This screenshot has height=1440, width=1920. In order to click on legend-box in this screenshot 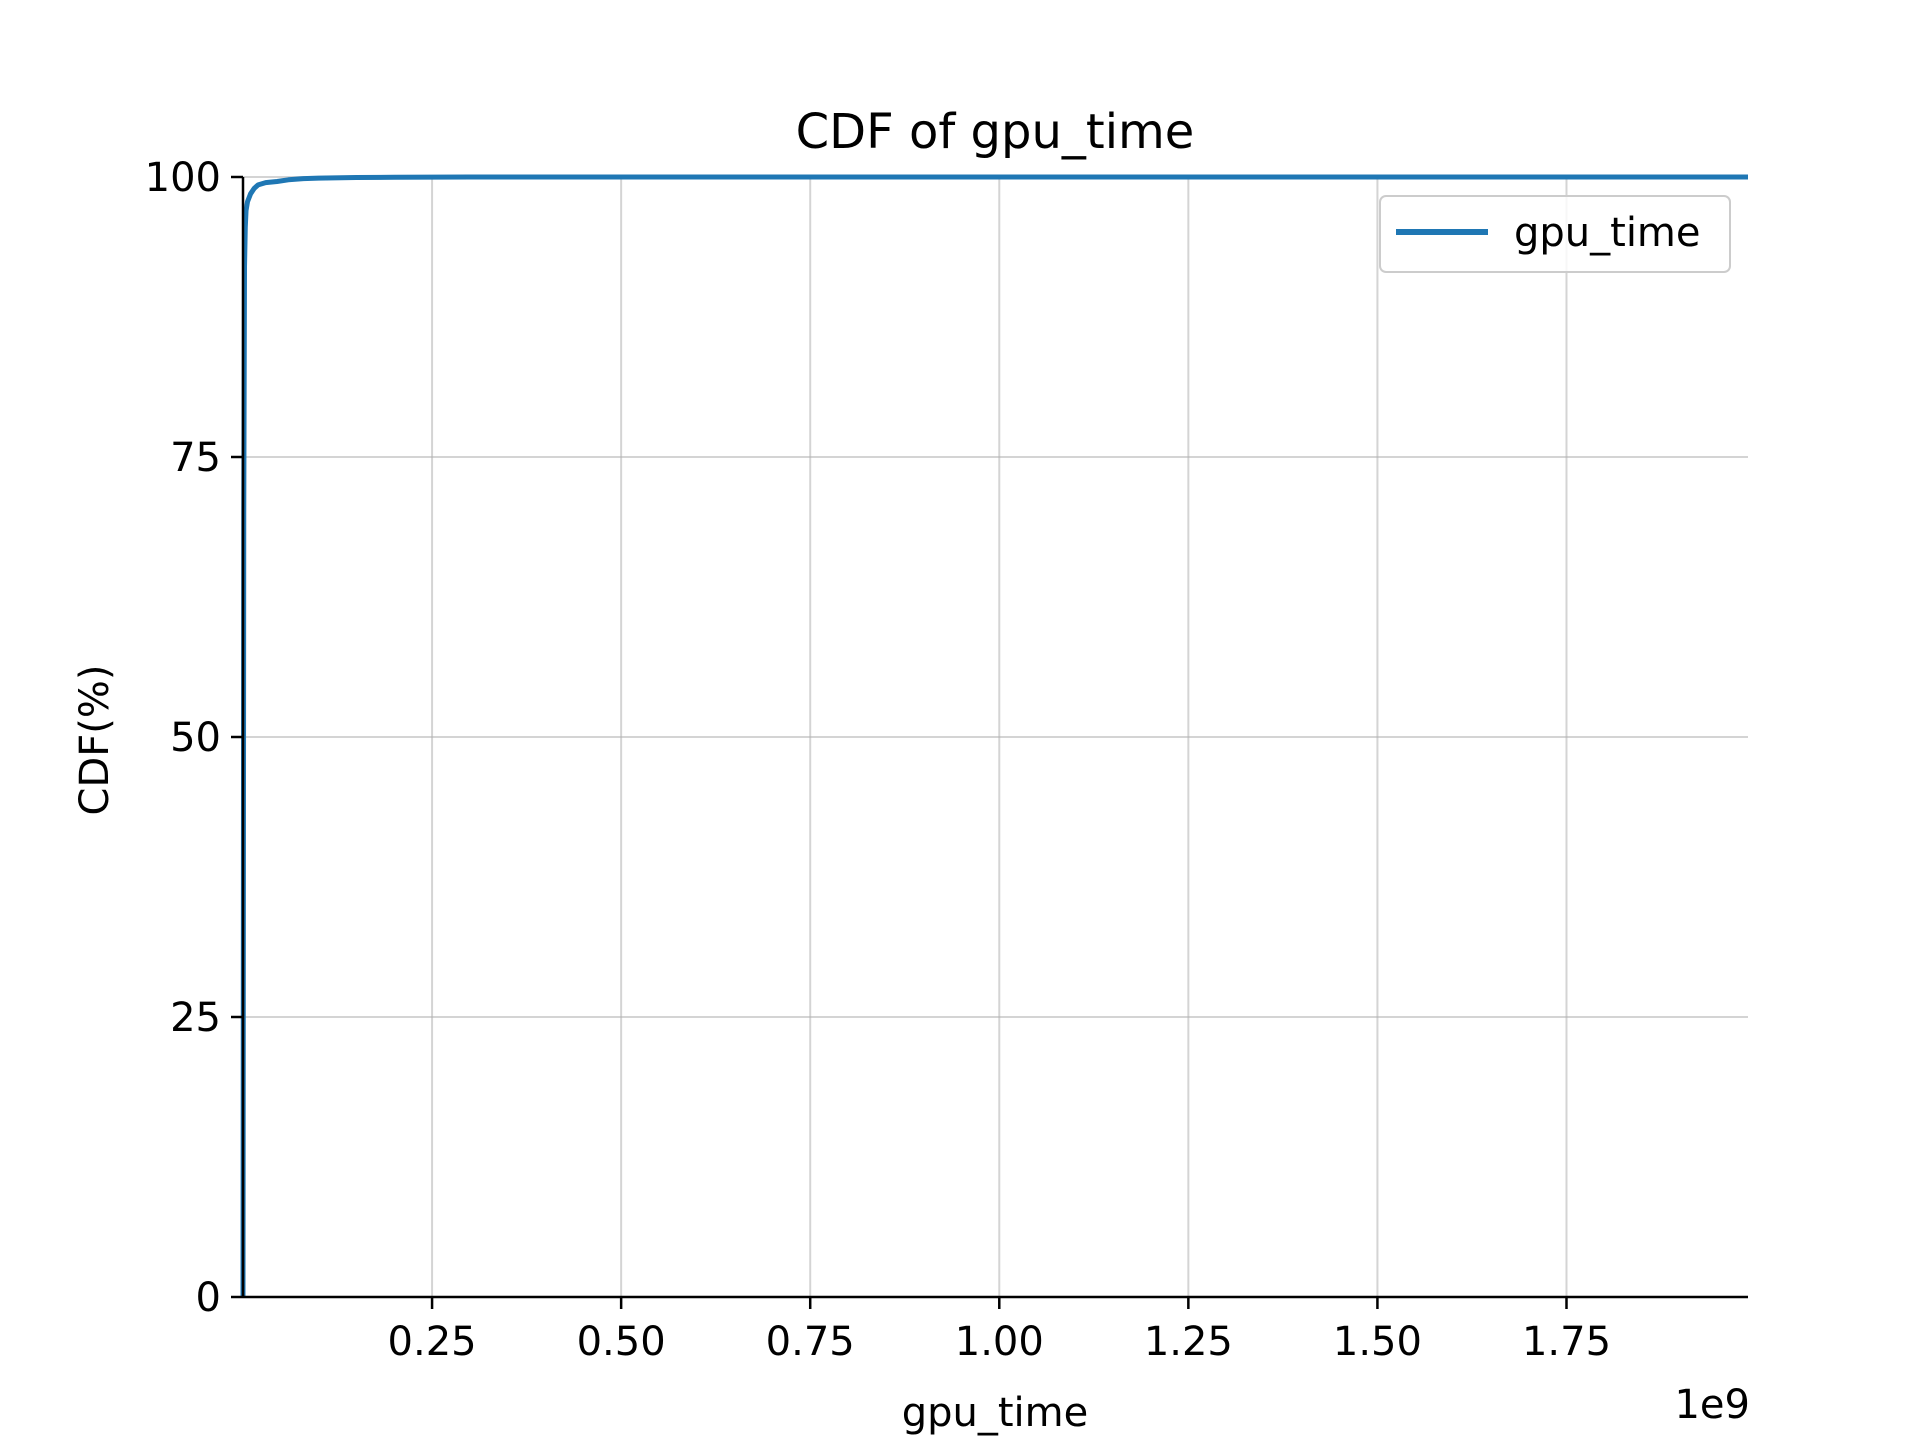, I will do `click(1555, 234)`.